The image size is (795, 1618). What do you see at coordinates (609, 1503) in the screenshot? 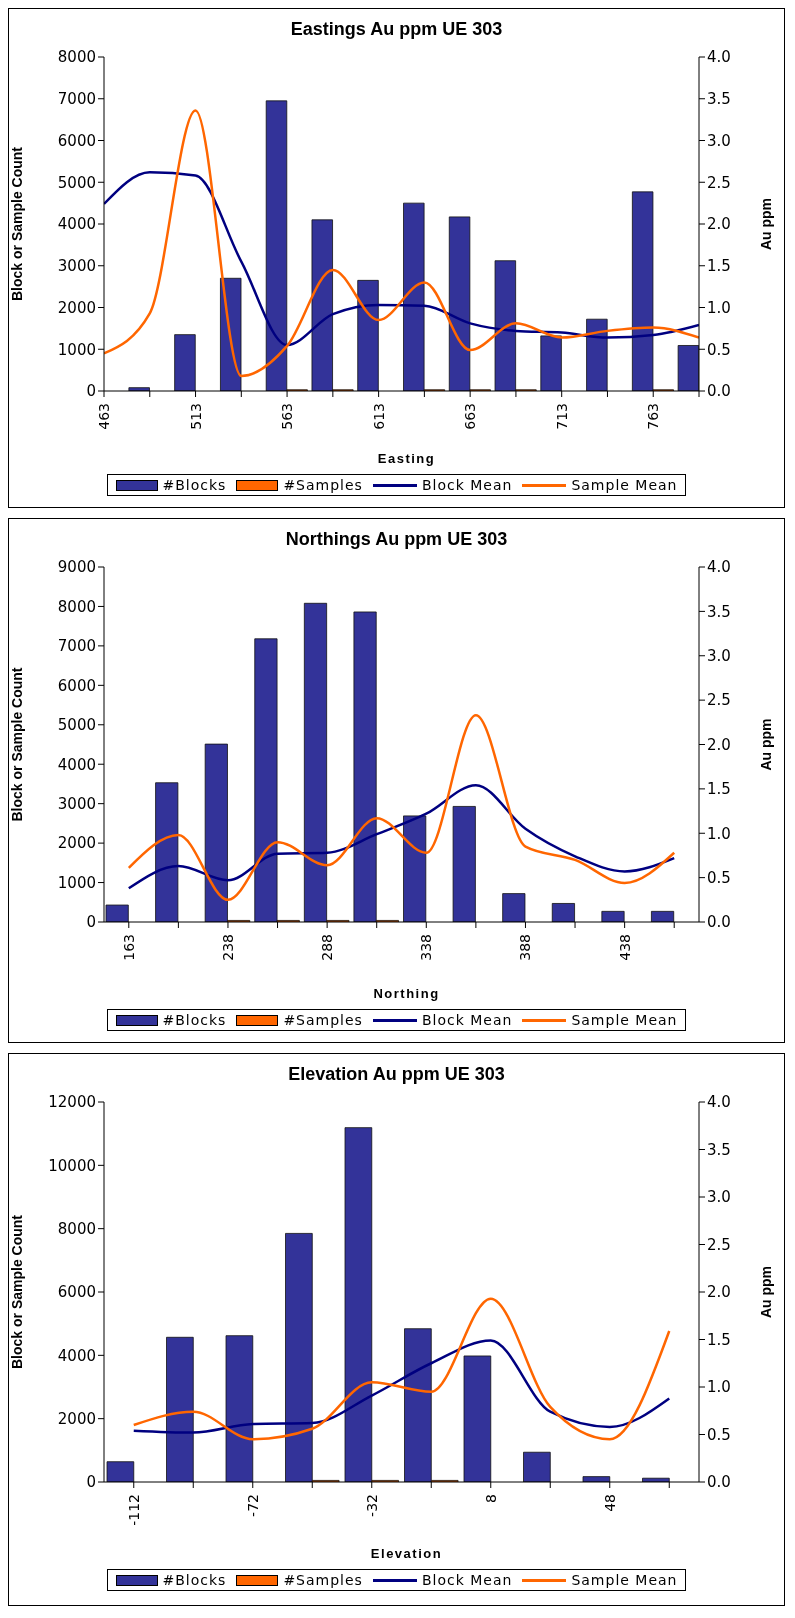
I see `x-tick-label: 48` at bounding box center [609, 1503].